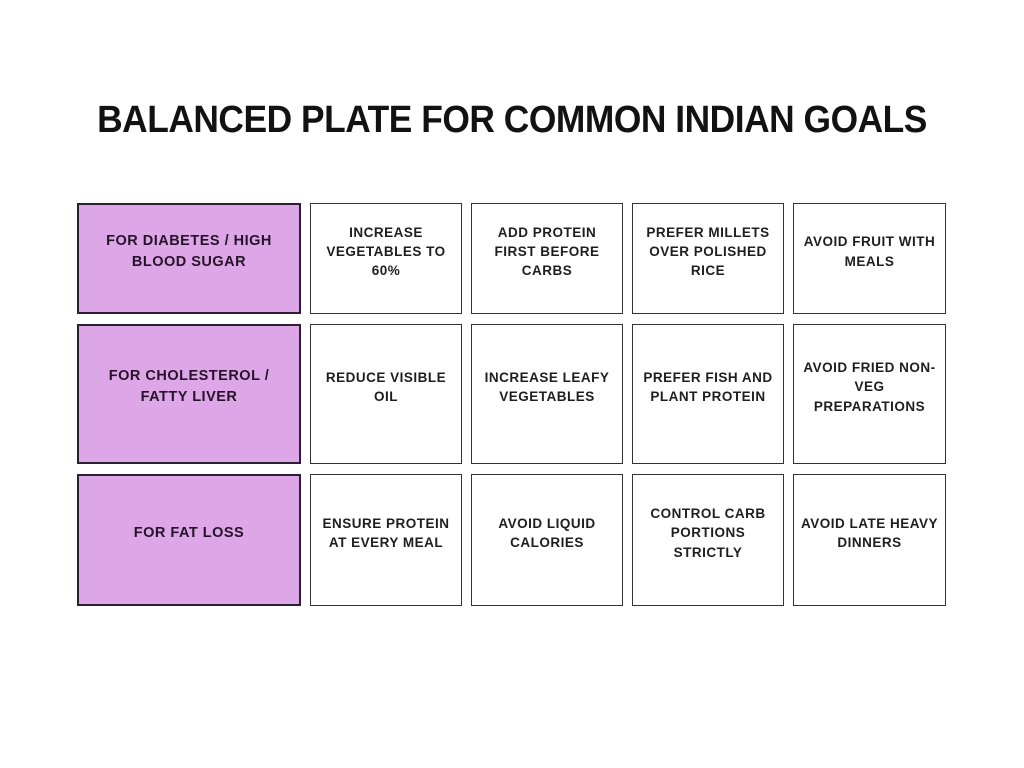 The height and width of the screenshot is (768, 1024). What do you see at coordinates (189, 258) in the screenshot?
I see `row-header-cell: FOR DIABETES / HIGH BLOOD SUGAR` at bounding box center [189, 258].